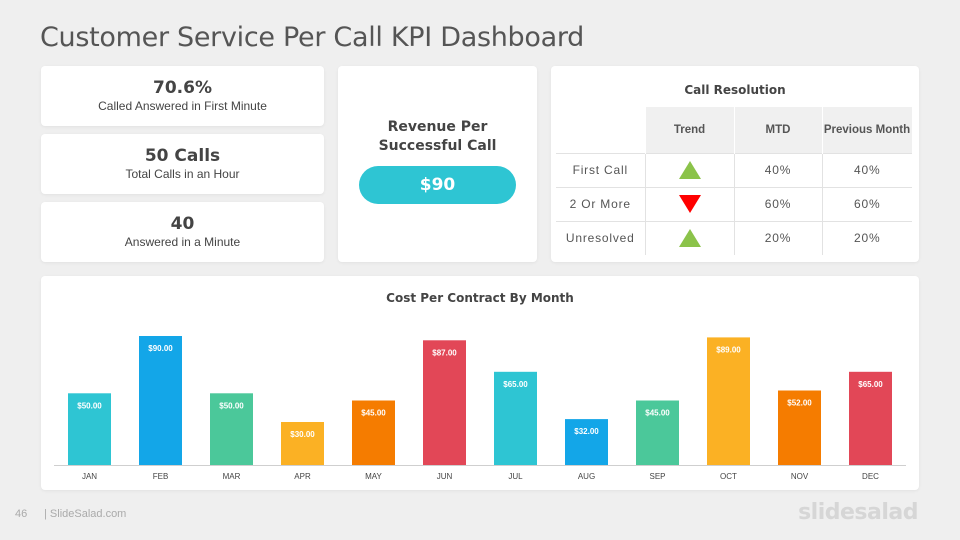 The width and height of the screenshot is (960, 540). What do you see at coordinates (799, 403) in the screenshot?
I see `bar-value-label: $52.00` at bounding box center [799, 403].